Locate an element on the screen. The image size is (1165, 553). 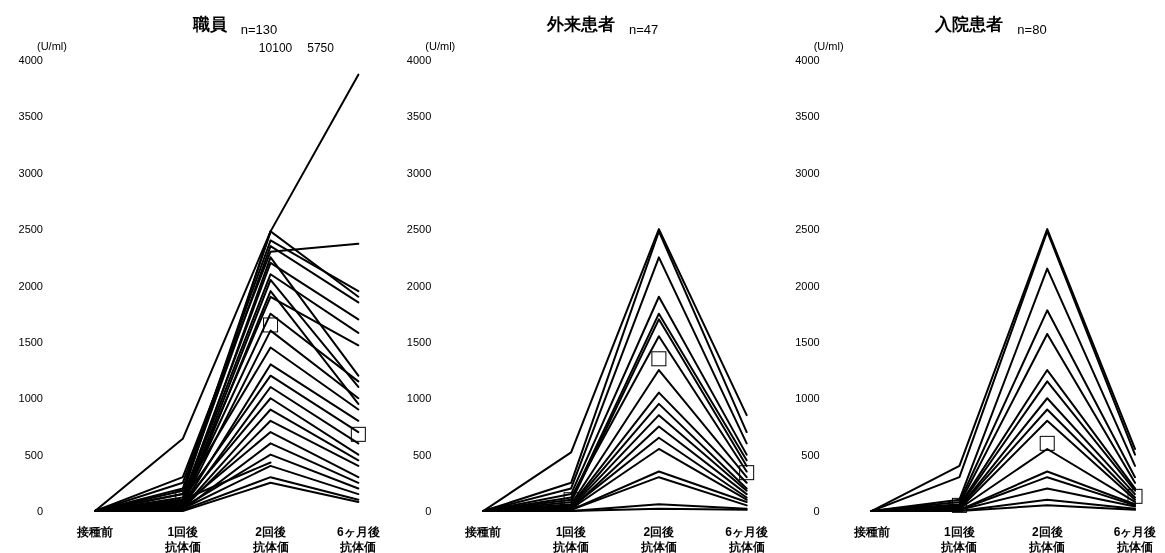
chart-title: 職員 is located at coordinates (209, 24).